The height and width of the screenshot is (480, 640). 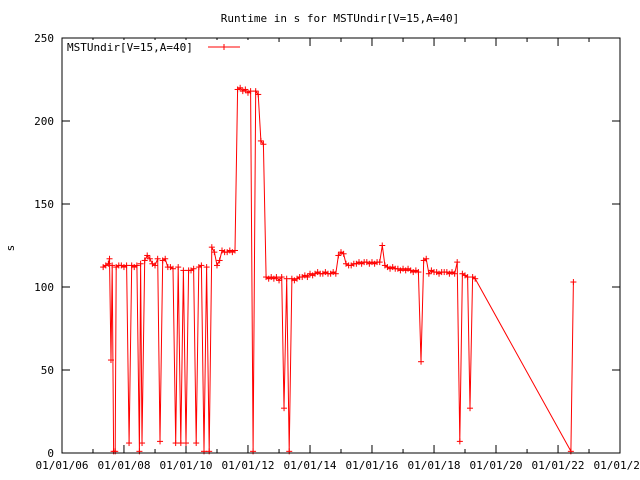 I want to click on x-tick-label: 01/01/08, so click(x=123, y=465).